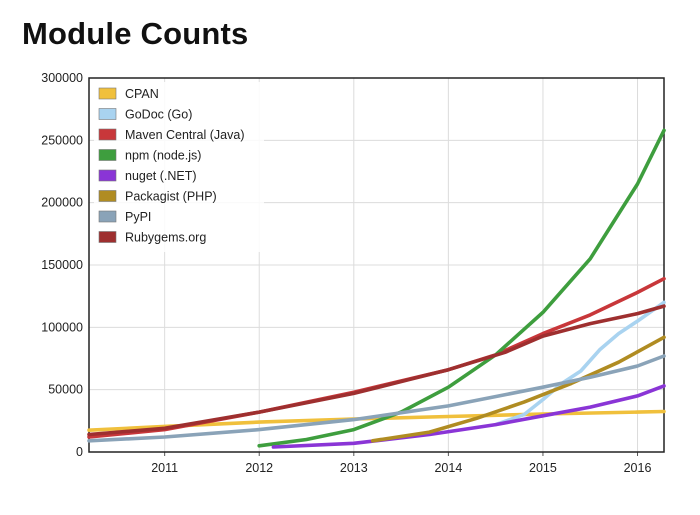 This screenshot has width=700, height=515. What do you see at coordinates (468, 416) in the screenshot?
I see `series-line-nuget-net` at bounding box center [468, 416].